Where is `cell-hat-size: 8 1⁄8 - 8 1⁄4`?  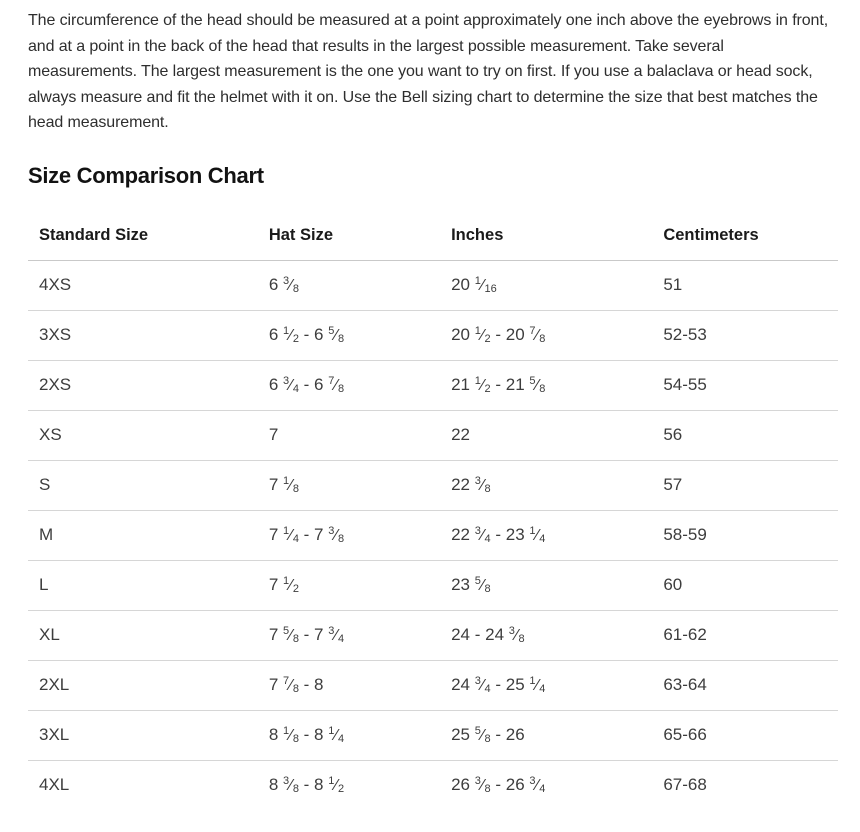
cell-hat-size: 8 1⁄8 - 8 1⁄4 is located at coordinates (350, 735).